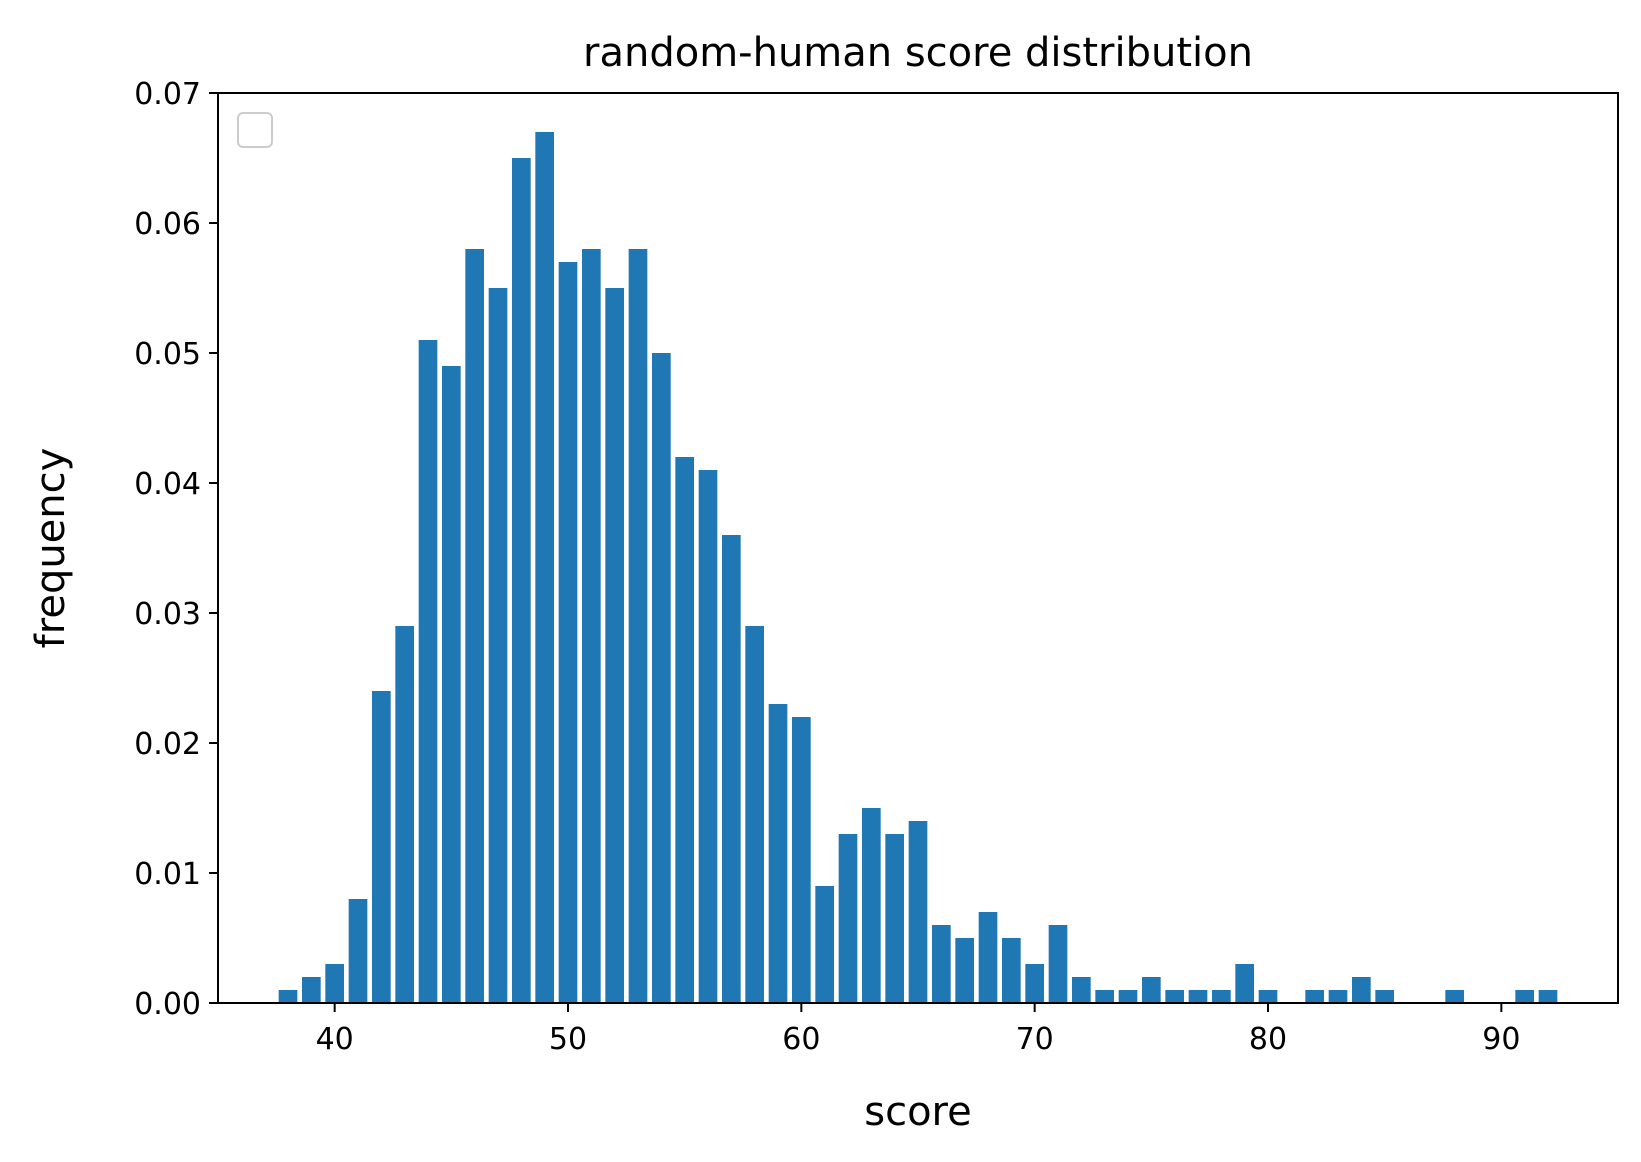 The width and height of the screenshot is (1641, 1162). I want to click on y-tick-label: 0.00, so click(167, 1004).